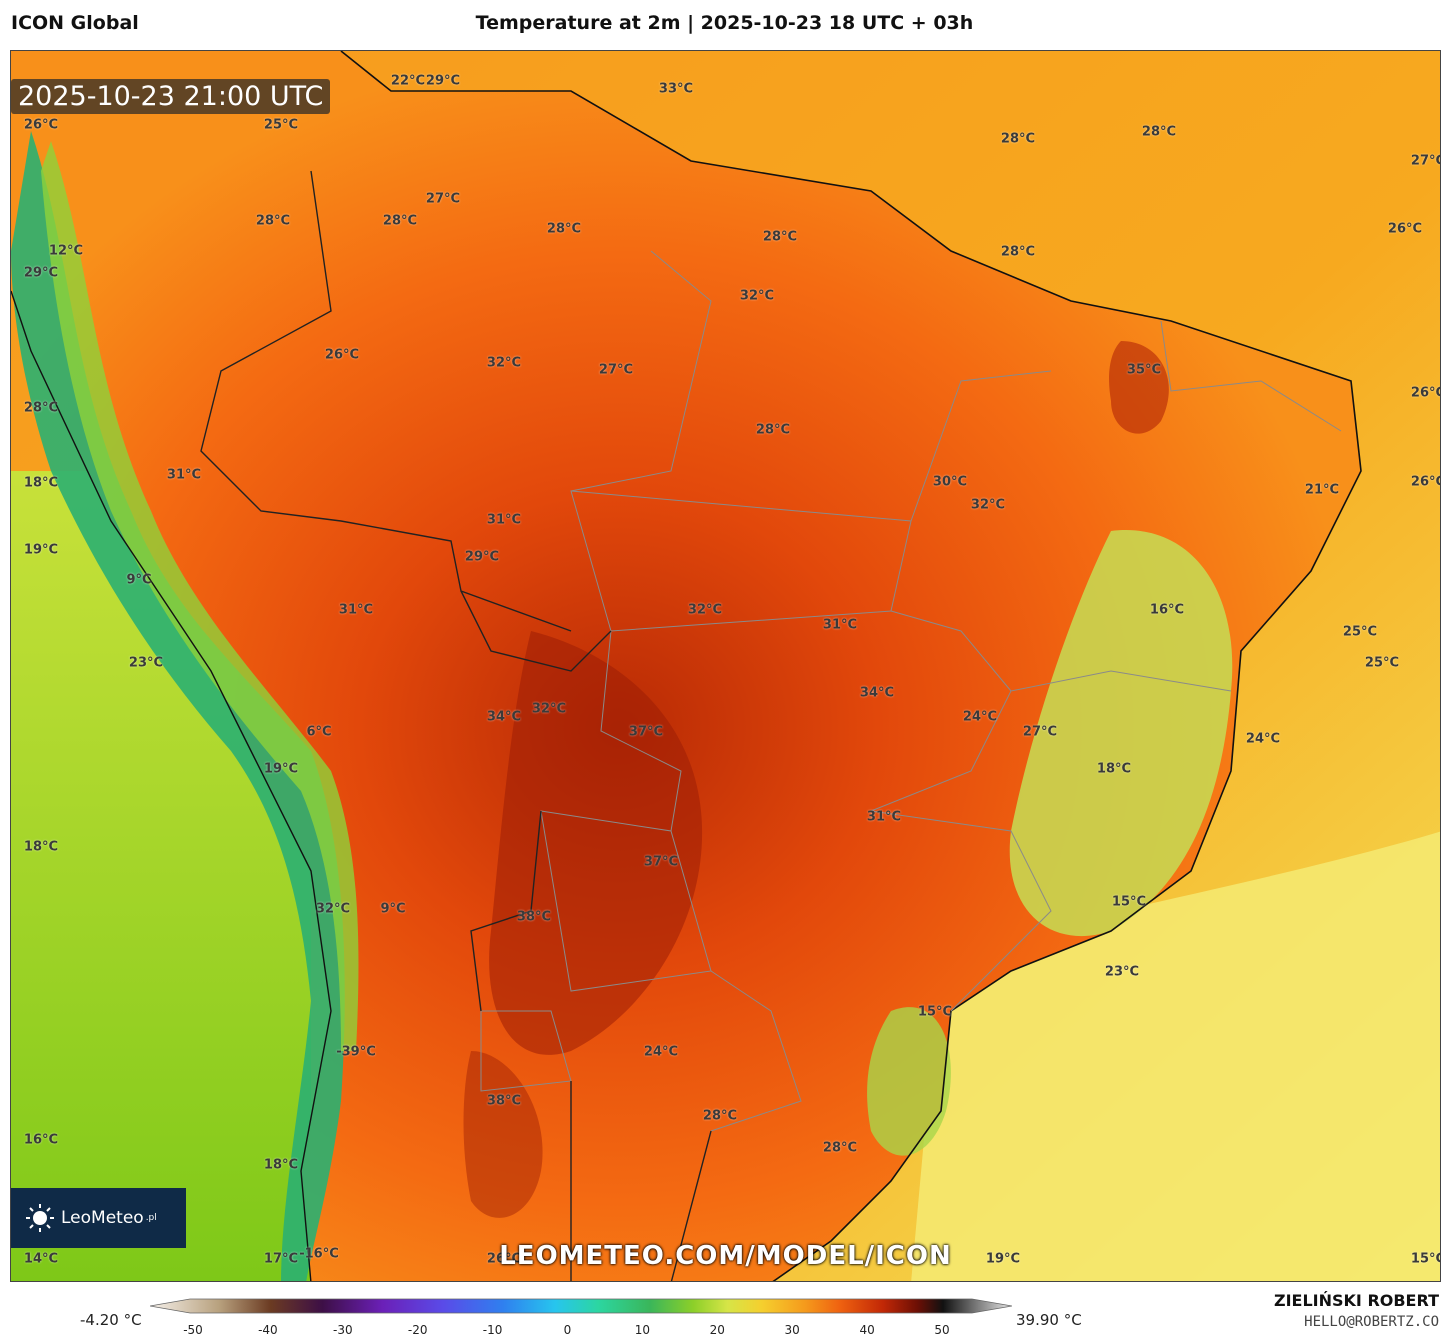 Image resolution: width=1449 pixels, height=1338 pixels. What do you see at coordinates (151, 1218) in the screenshot?
I see `logo-suffix: .pl` at bounding box center [151, 1218].